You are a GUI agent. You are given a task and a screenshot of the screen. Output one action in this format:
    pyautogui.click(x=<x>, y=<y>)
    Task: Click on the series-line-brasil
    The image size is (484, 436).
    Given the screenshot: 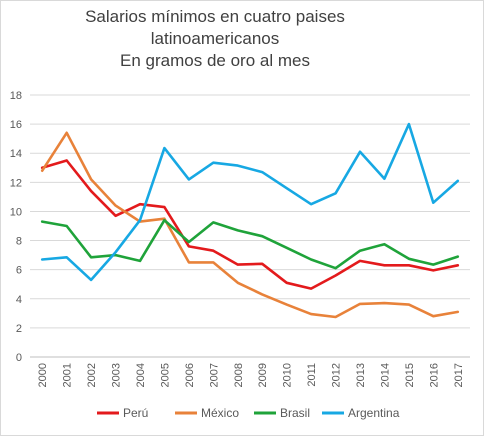 What is the action you would take?
    pyautogui.click(x=250, y=244)
    